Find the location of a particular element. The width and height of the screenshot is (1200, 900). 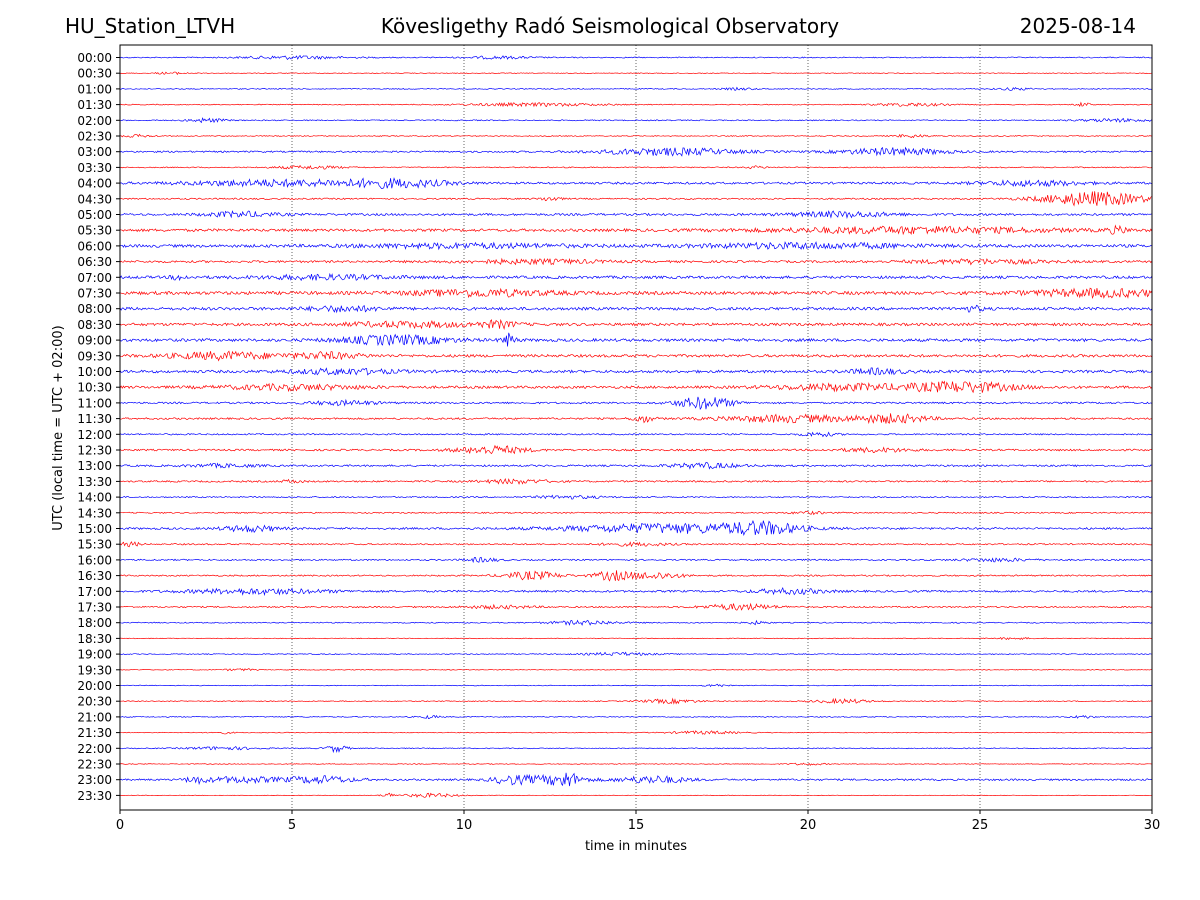

y-tick-label-12:30: 12:30 is located at coordinates (94, 451).